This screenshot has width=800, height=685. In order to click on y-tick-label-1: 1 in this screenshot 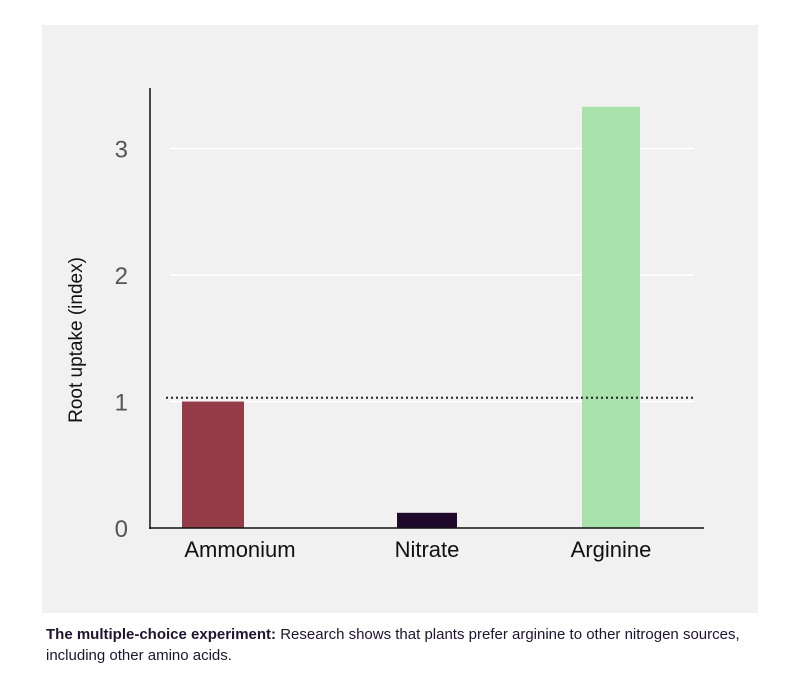, I will do `click(121, 403)`.